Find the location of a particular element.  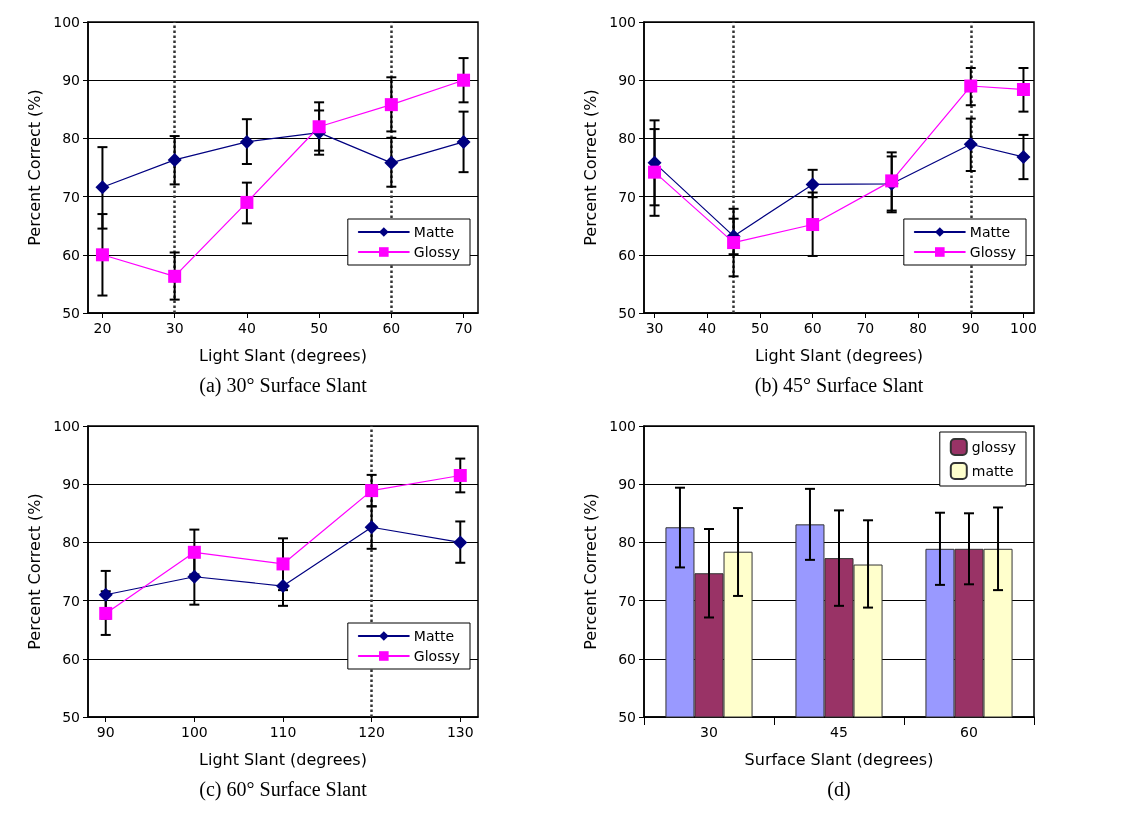

x-tick-label: 45 is located at coordinates (839, 732).